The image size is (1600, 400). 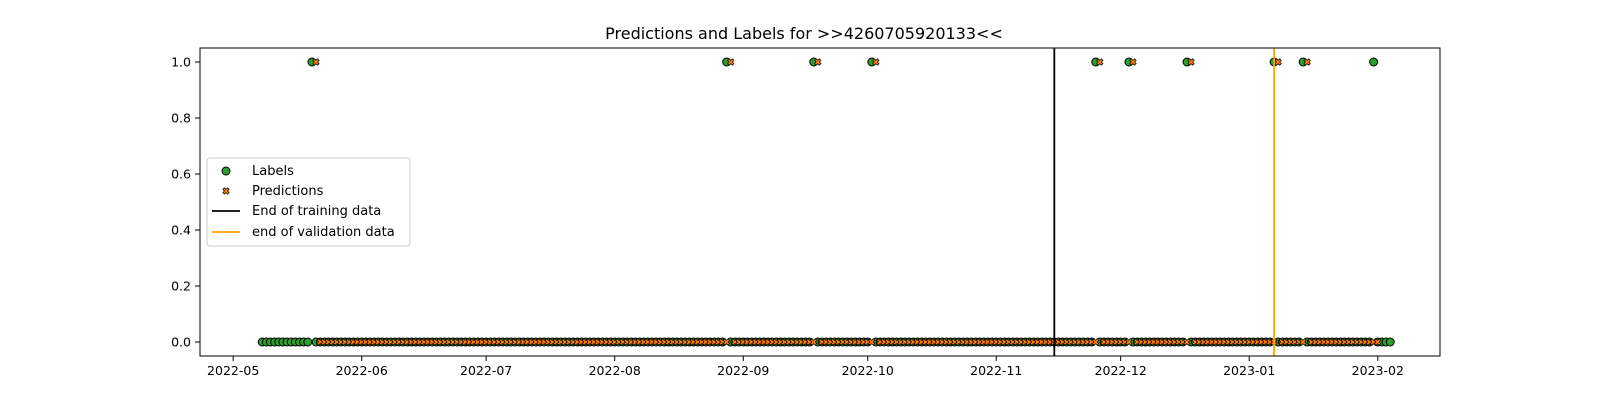 What do you see at coordinates (362, 370) in the screenshot?
I see `x-tick-label: 2022-06` at bounding box center [362, 370].